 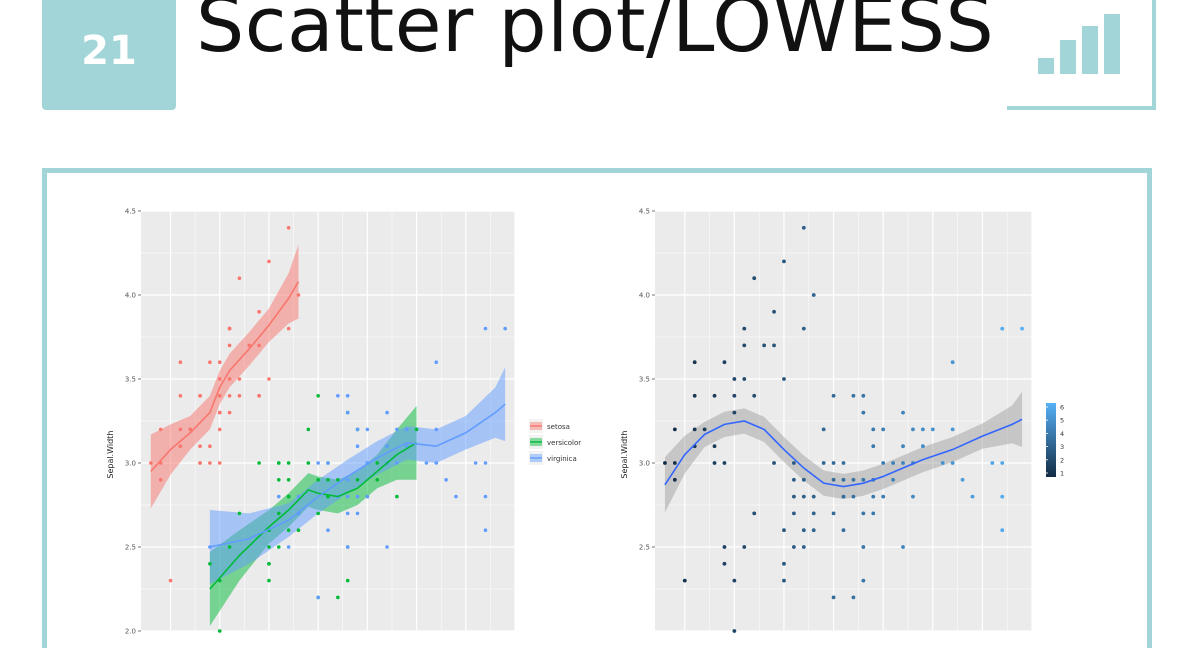 What do you see at coordinates (564, 443) in the screenshot?
I see `legend-label-versicolor: versicolor` at bounding box center [564, 443].